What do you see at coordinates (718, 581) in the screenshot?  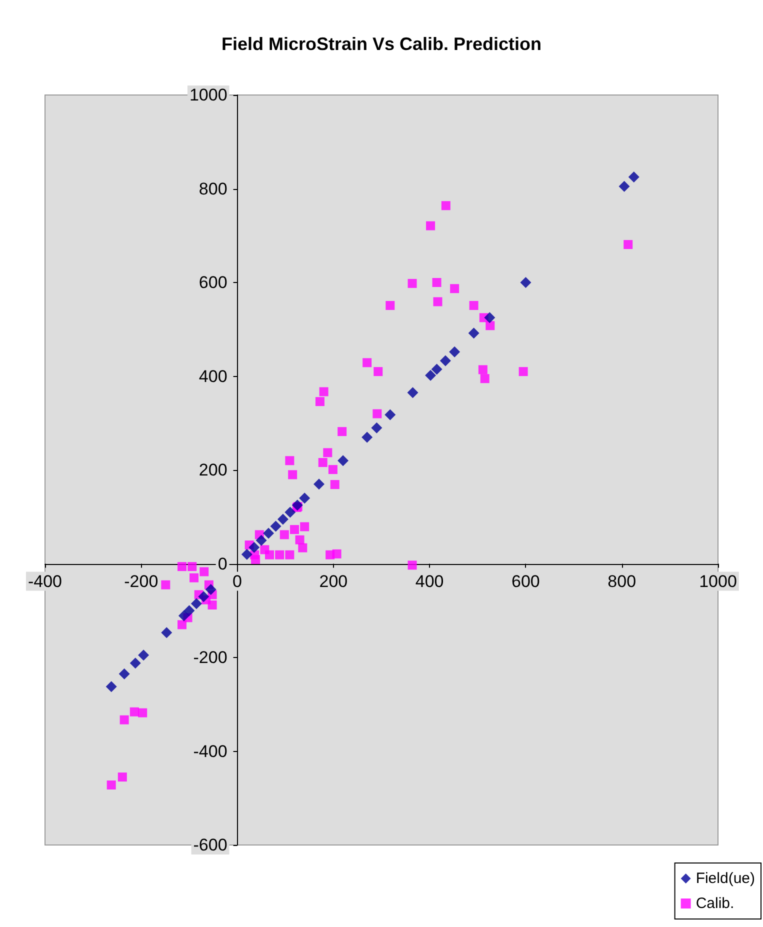 I see `x-tick-label: 1000` at bounding box center [718, 581].